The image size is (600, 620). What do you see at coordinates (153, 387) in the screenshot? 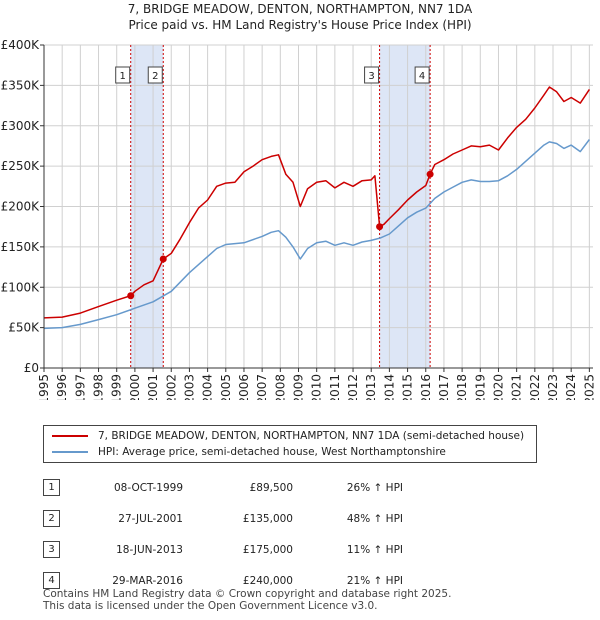
I see `x-tick-label: 2001` at bounding box center [153, 387].